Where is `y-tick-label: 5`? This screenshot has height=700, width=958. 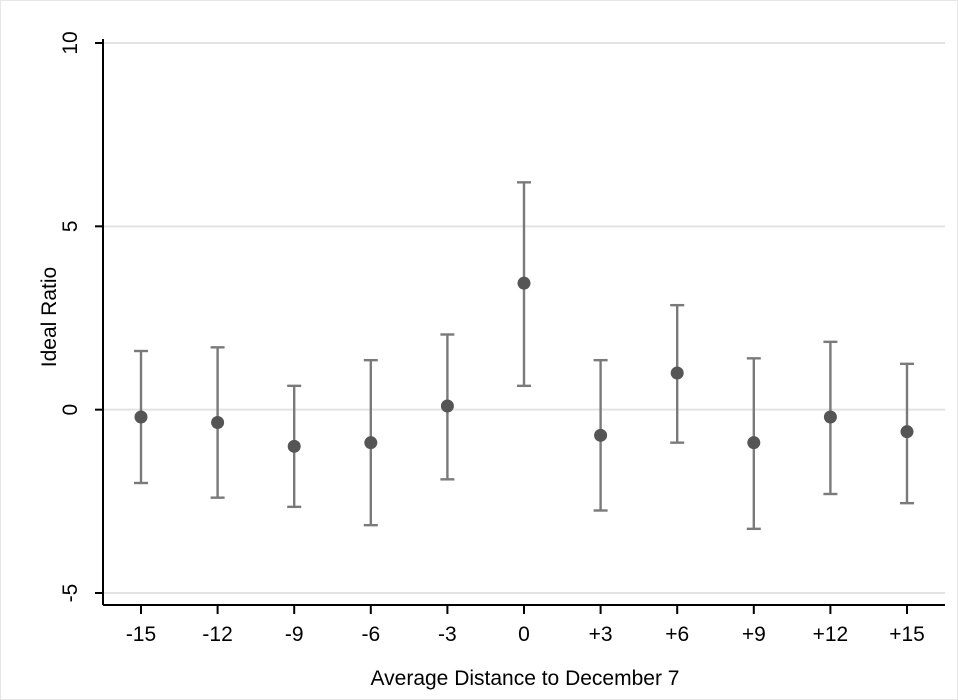 y-tick-label: 5 is located at coordinates (70, 226).